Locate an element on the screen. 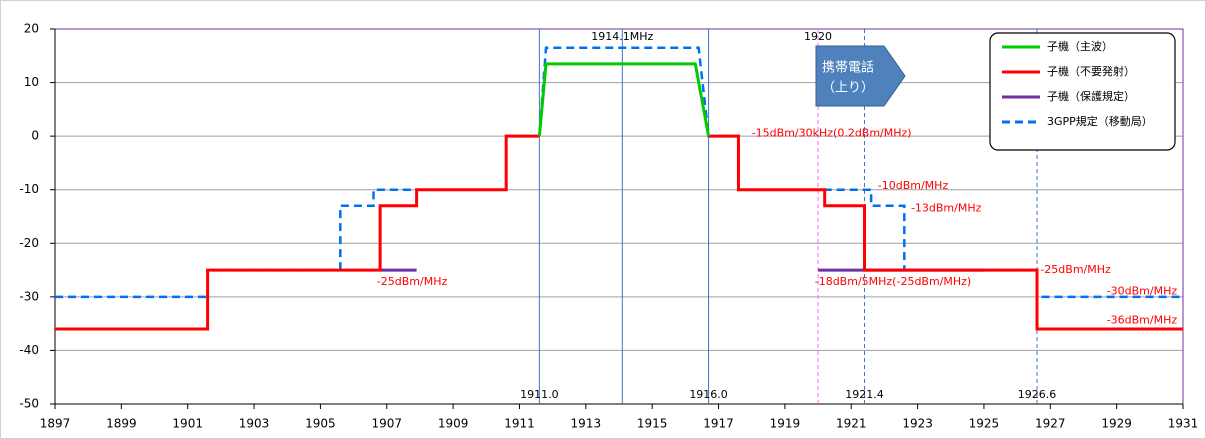 The height and width of the screenshot is (439, 1206). annotation: -36dBm/MHz is located at coordinates (1142, 319).